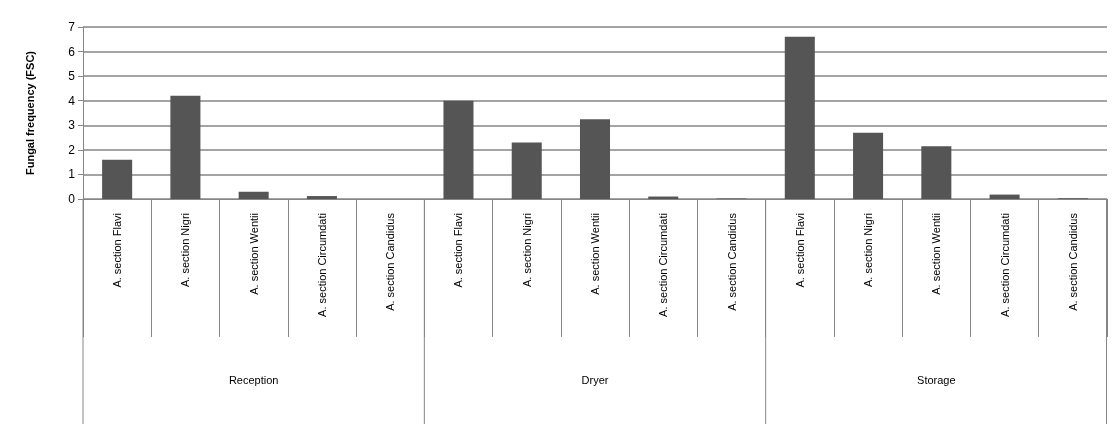  I want to click on y-tick-label: 6, so click(72, 51).